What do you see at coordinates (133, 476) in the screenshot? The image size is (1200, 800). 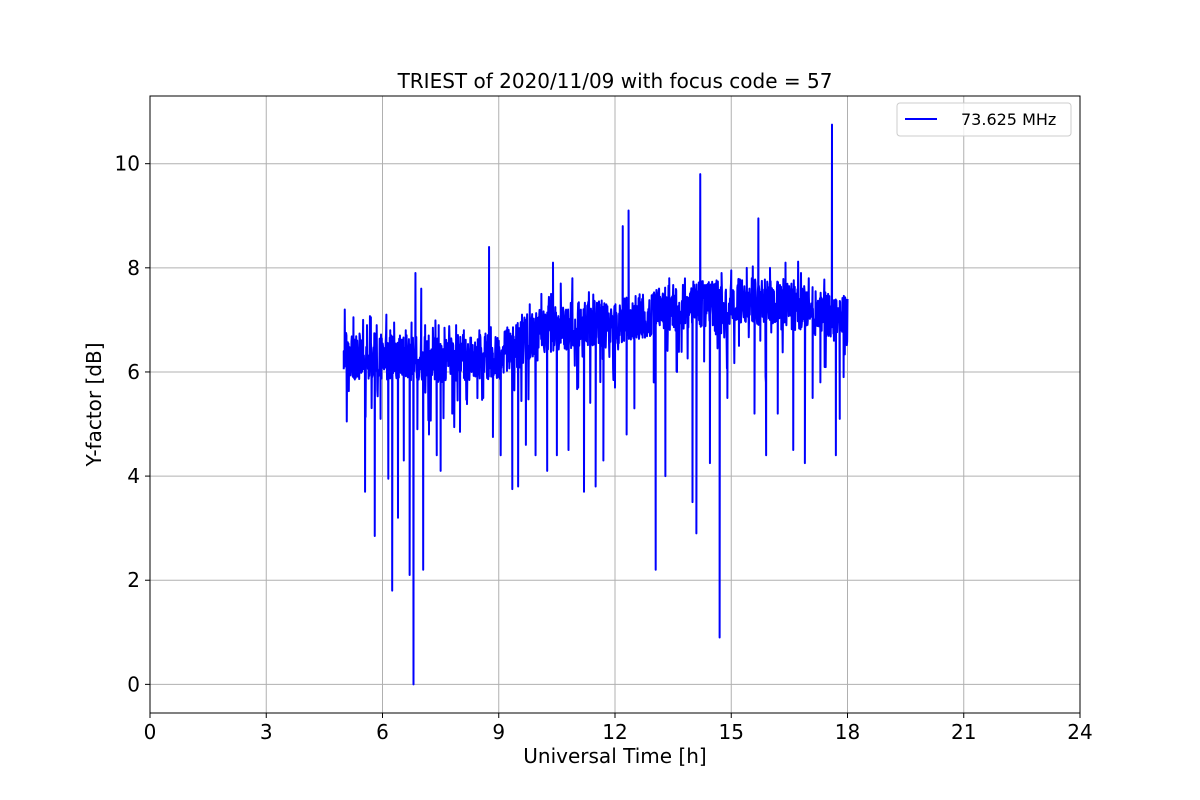 I see `y-tick-label: 4` at bounding box center [133, 476].